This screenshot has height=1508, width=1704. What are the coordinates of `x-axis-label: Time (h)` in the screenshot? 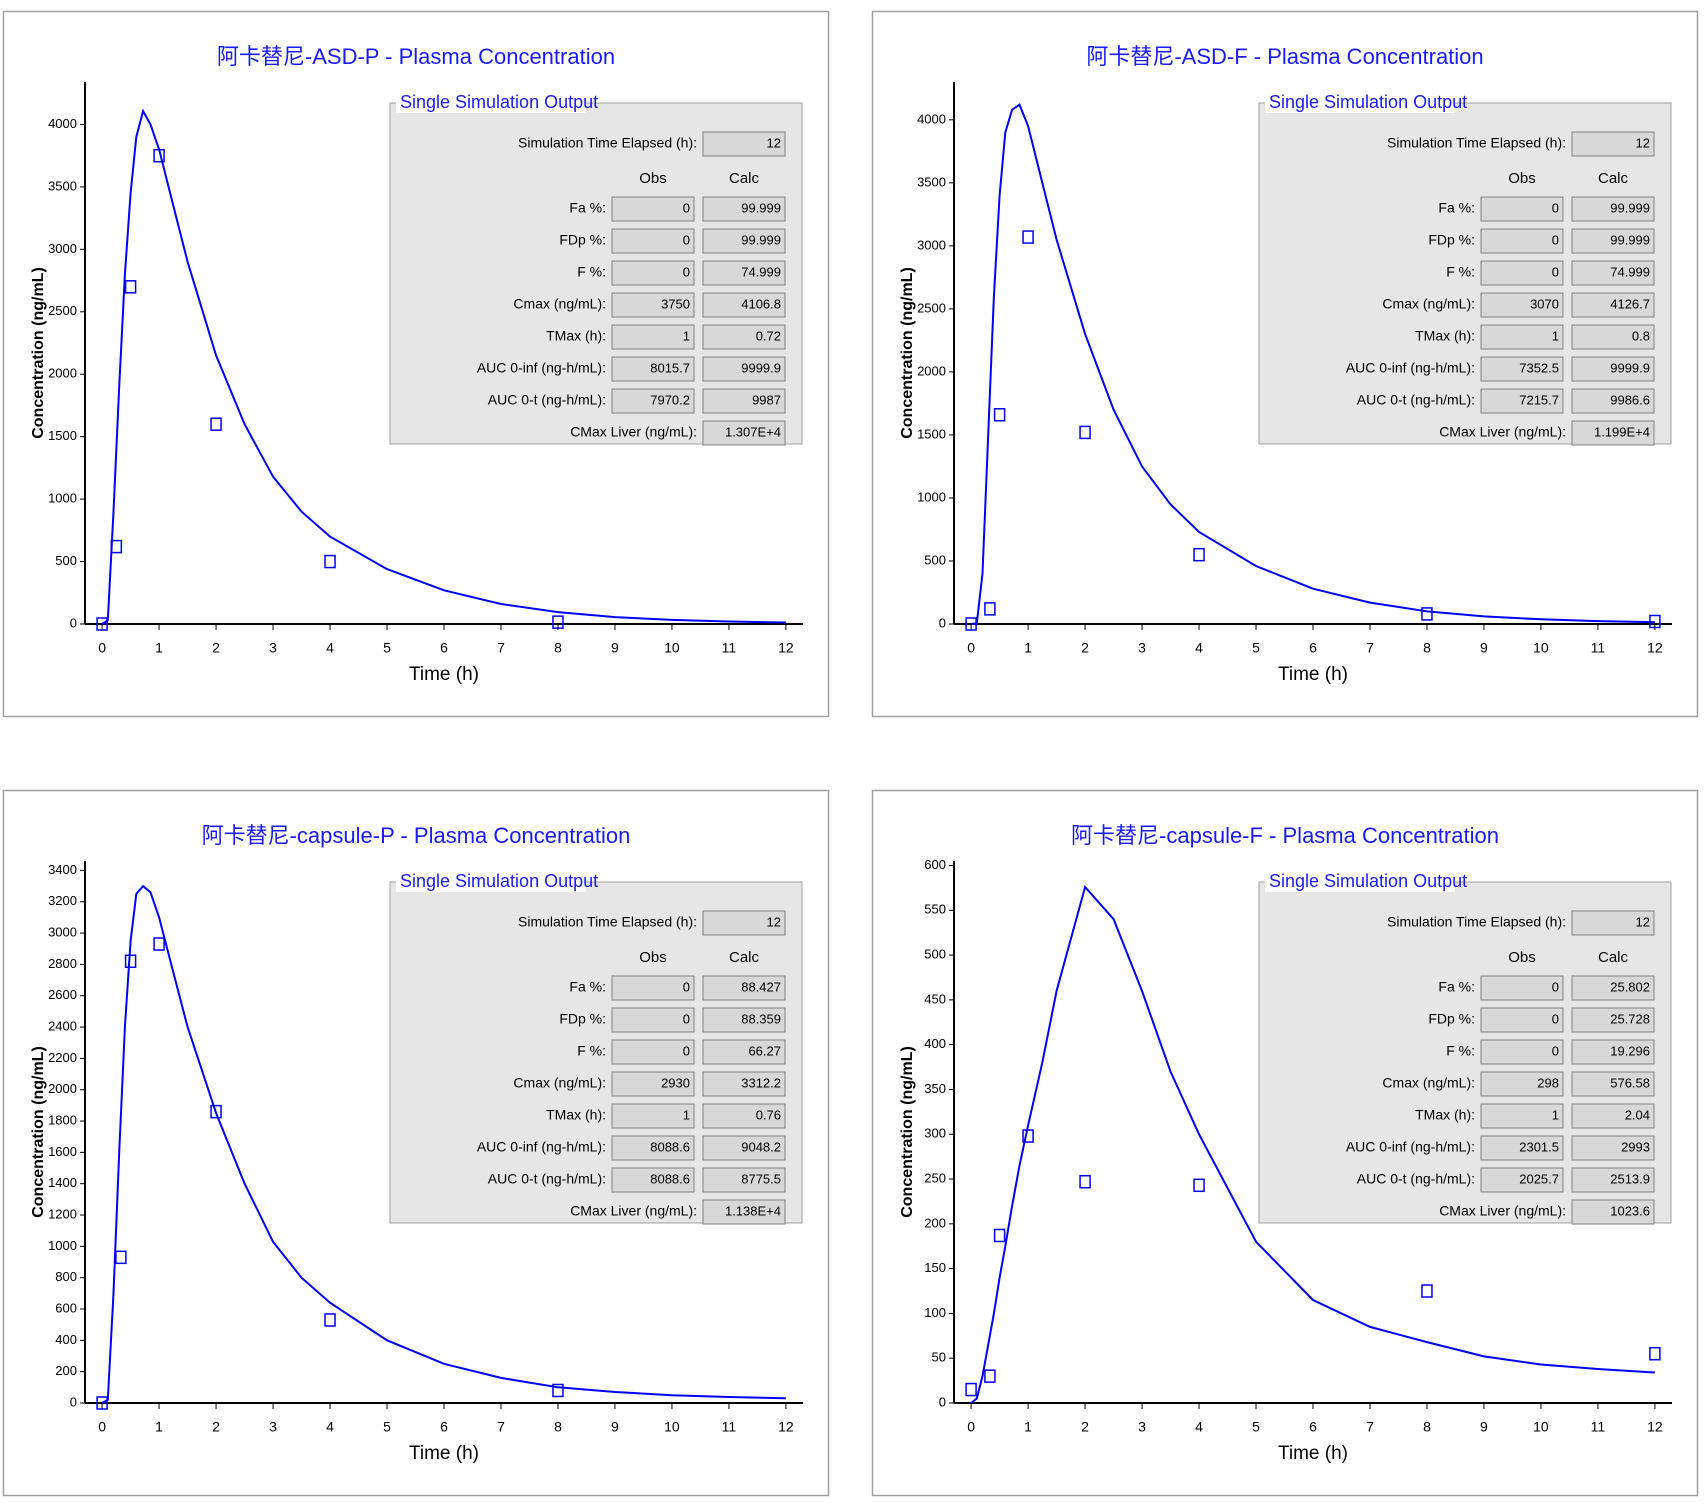 It's located at (1313, 674).